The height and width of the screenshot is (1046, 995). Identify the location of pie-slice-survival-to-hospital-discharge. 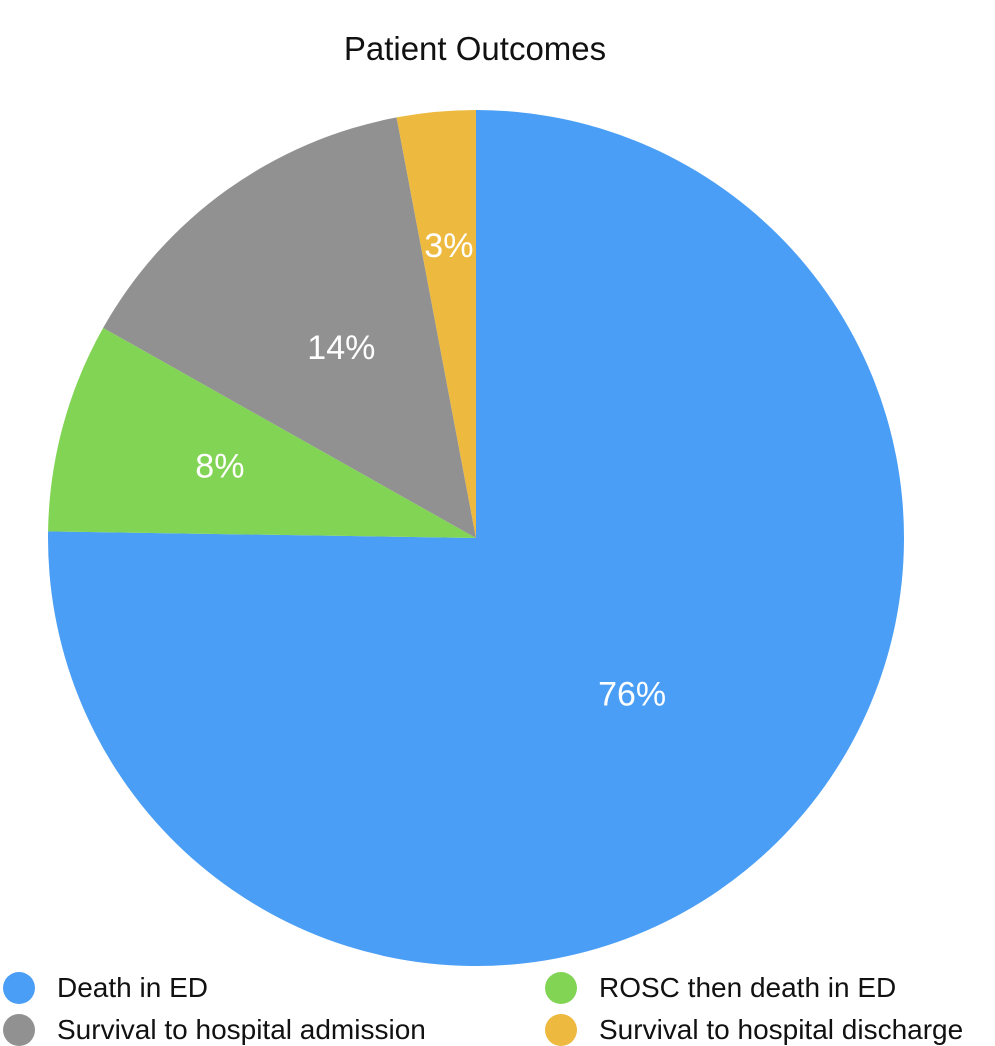
(436, 324).